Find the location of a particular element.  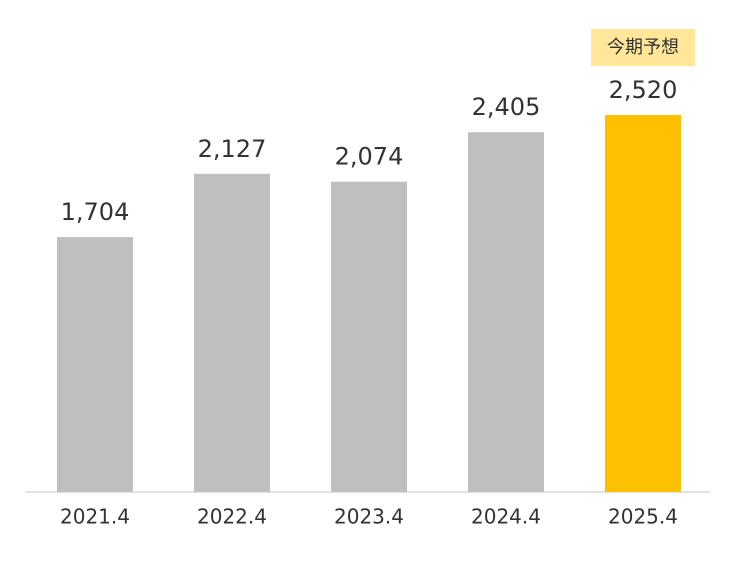

annotation: 今期予想 is located at coordinates (643, 47).